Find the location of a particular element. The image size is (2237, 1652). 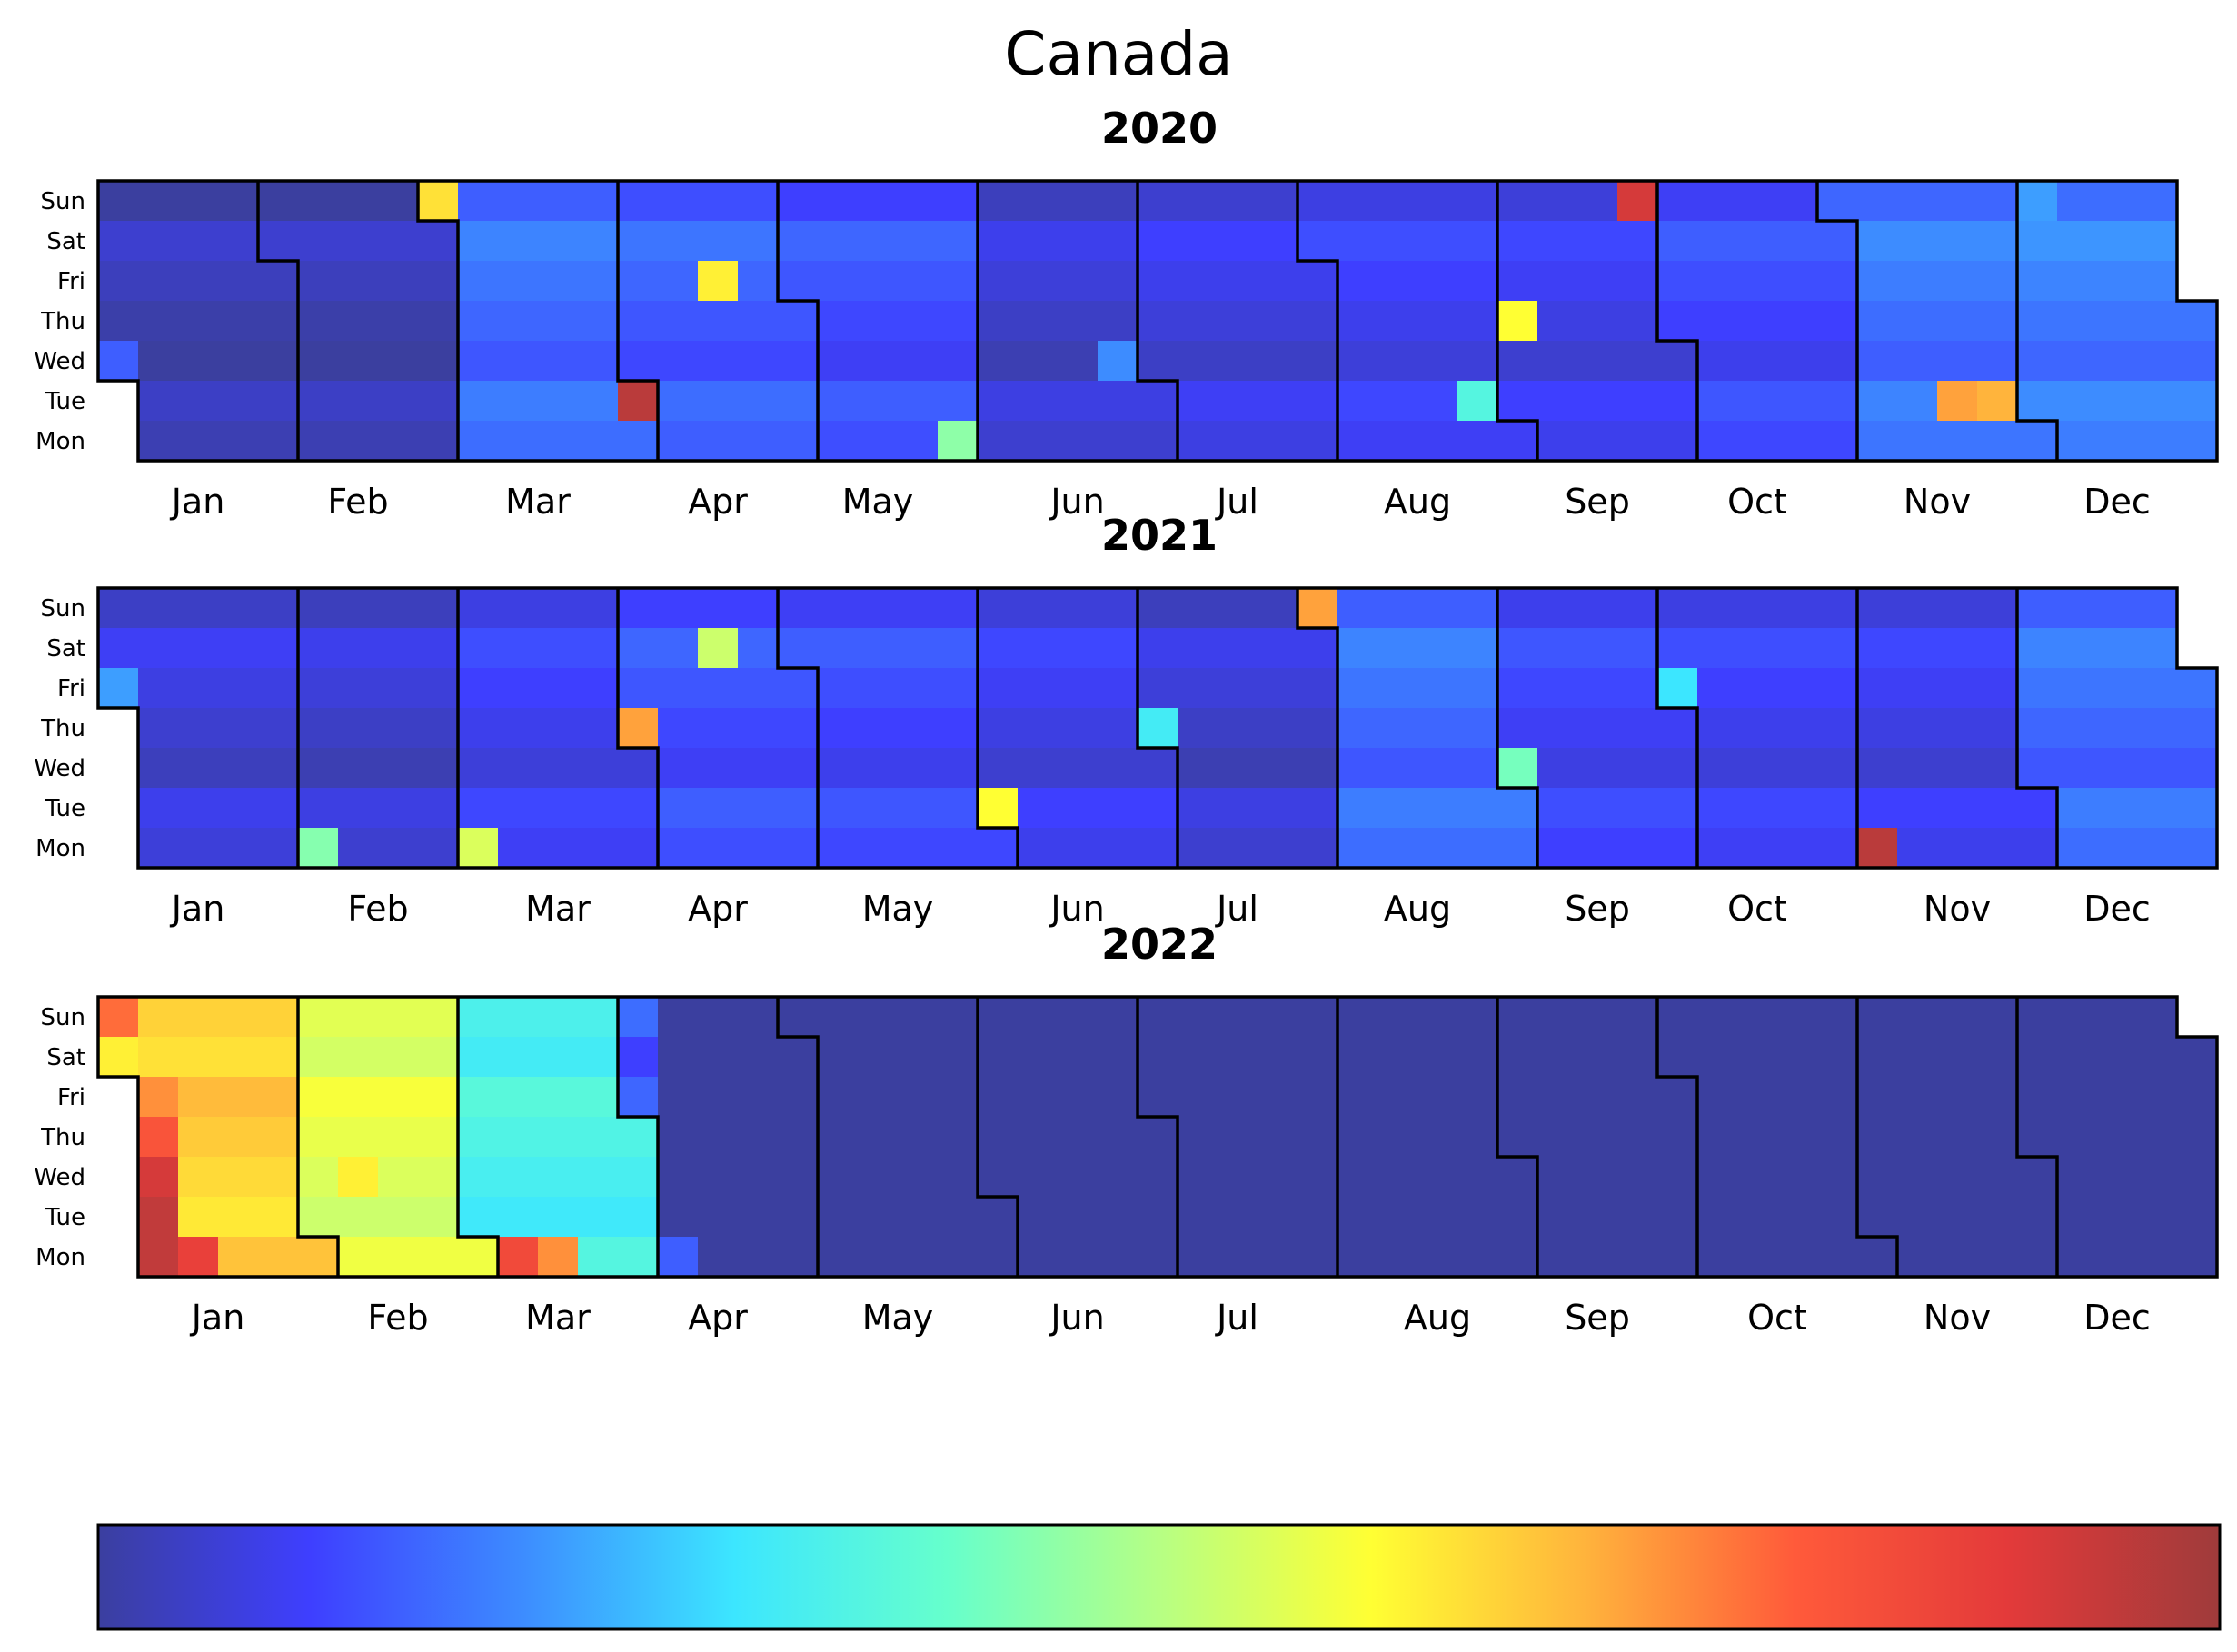

month-label-aug: Aug is located at coordinates (1437, 1318).